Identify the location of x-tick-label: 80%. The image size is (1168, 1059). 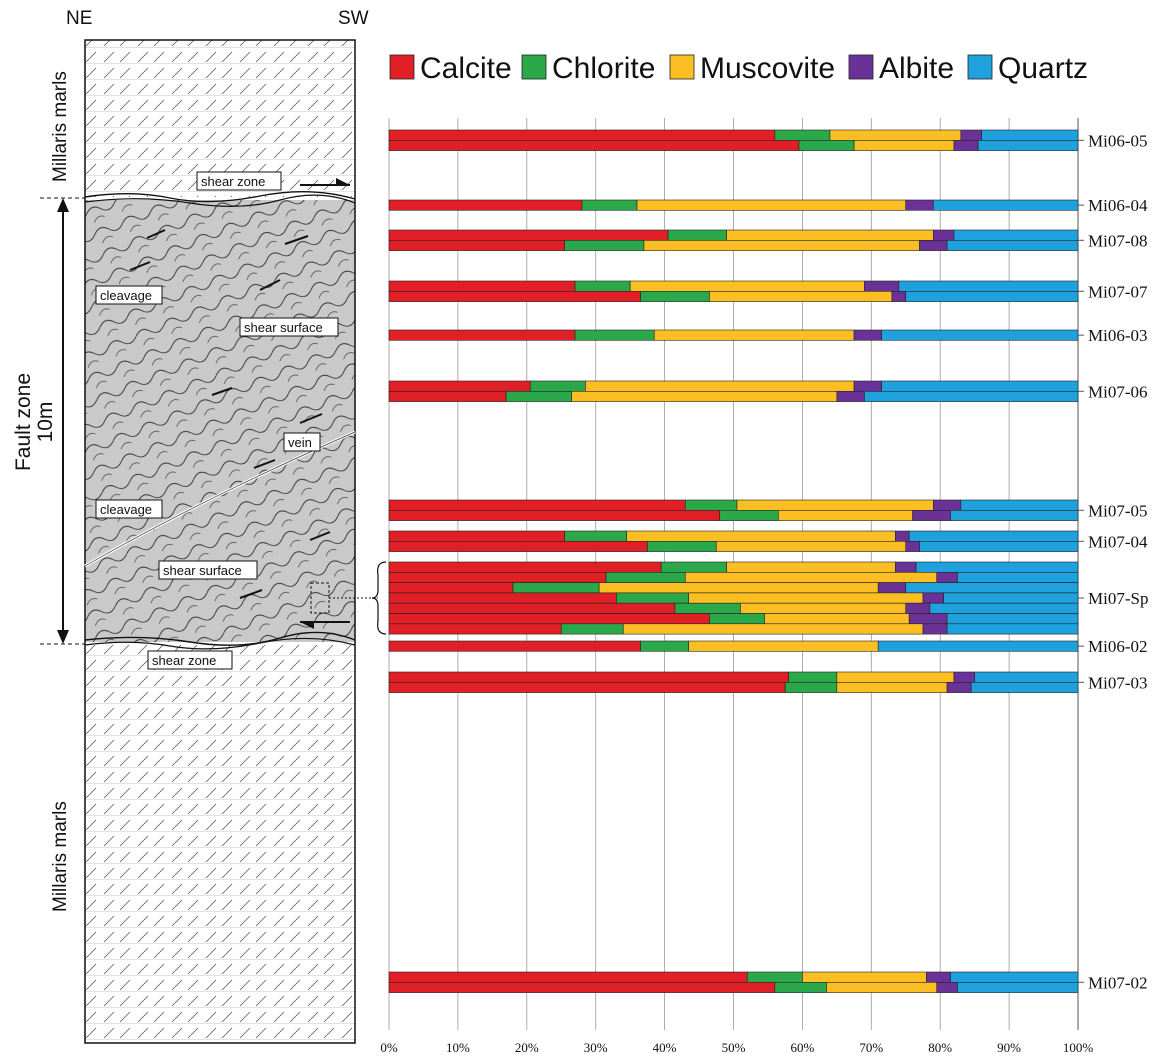
(940, 1047).